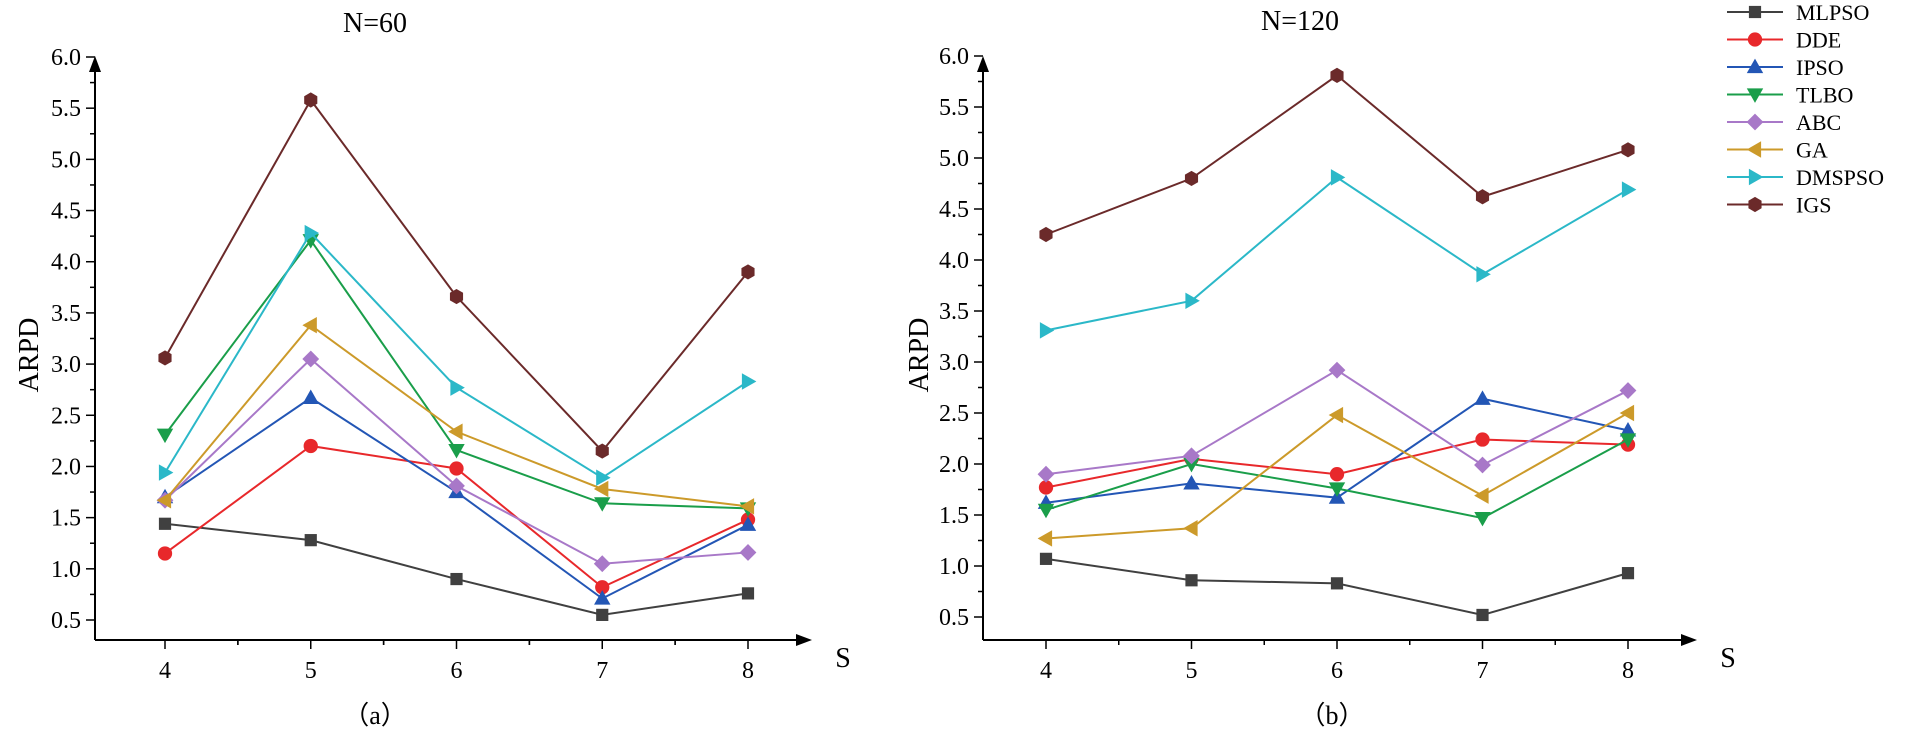 This screenshot has height=731, width=1905. I want to click on panel-b-series-ga, so click(1336, 475).